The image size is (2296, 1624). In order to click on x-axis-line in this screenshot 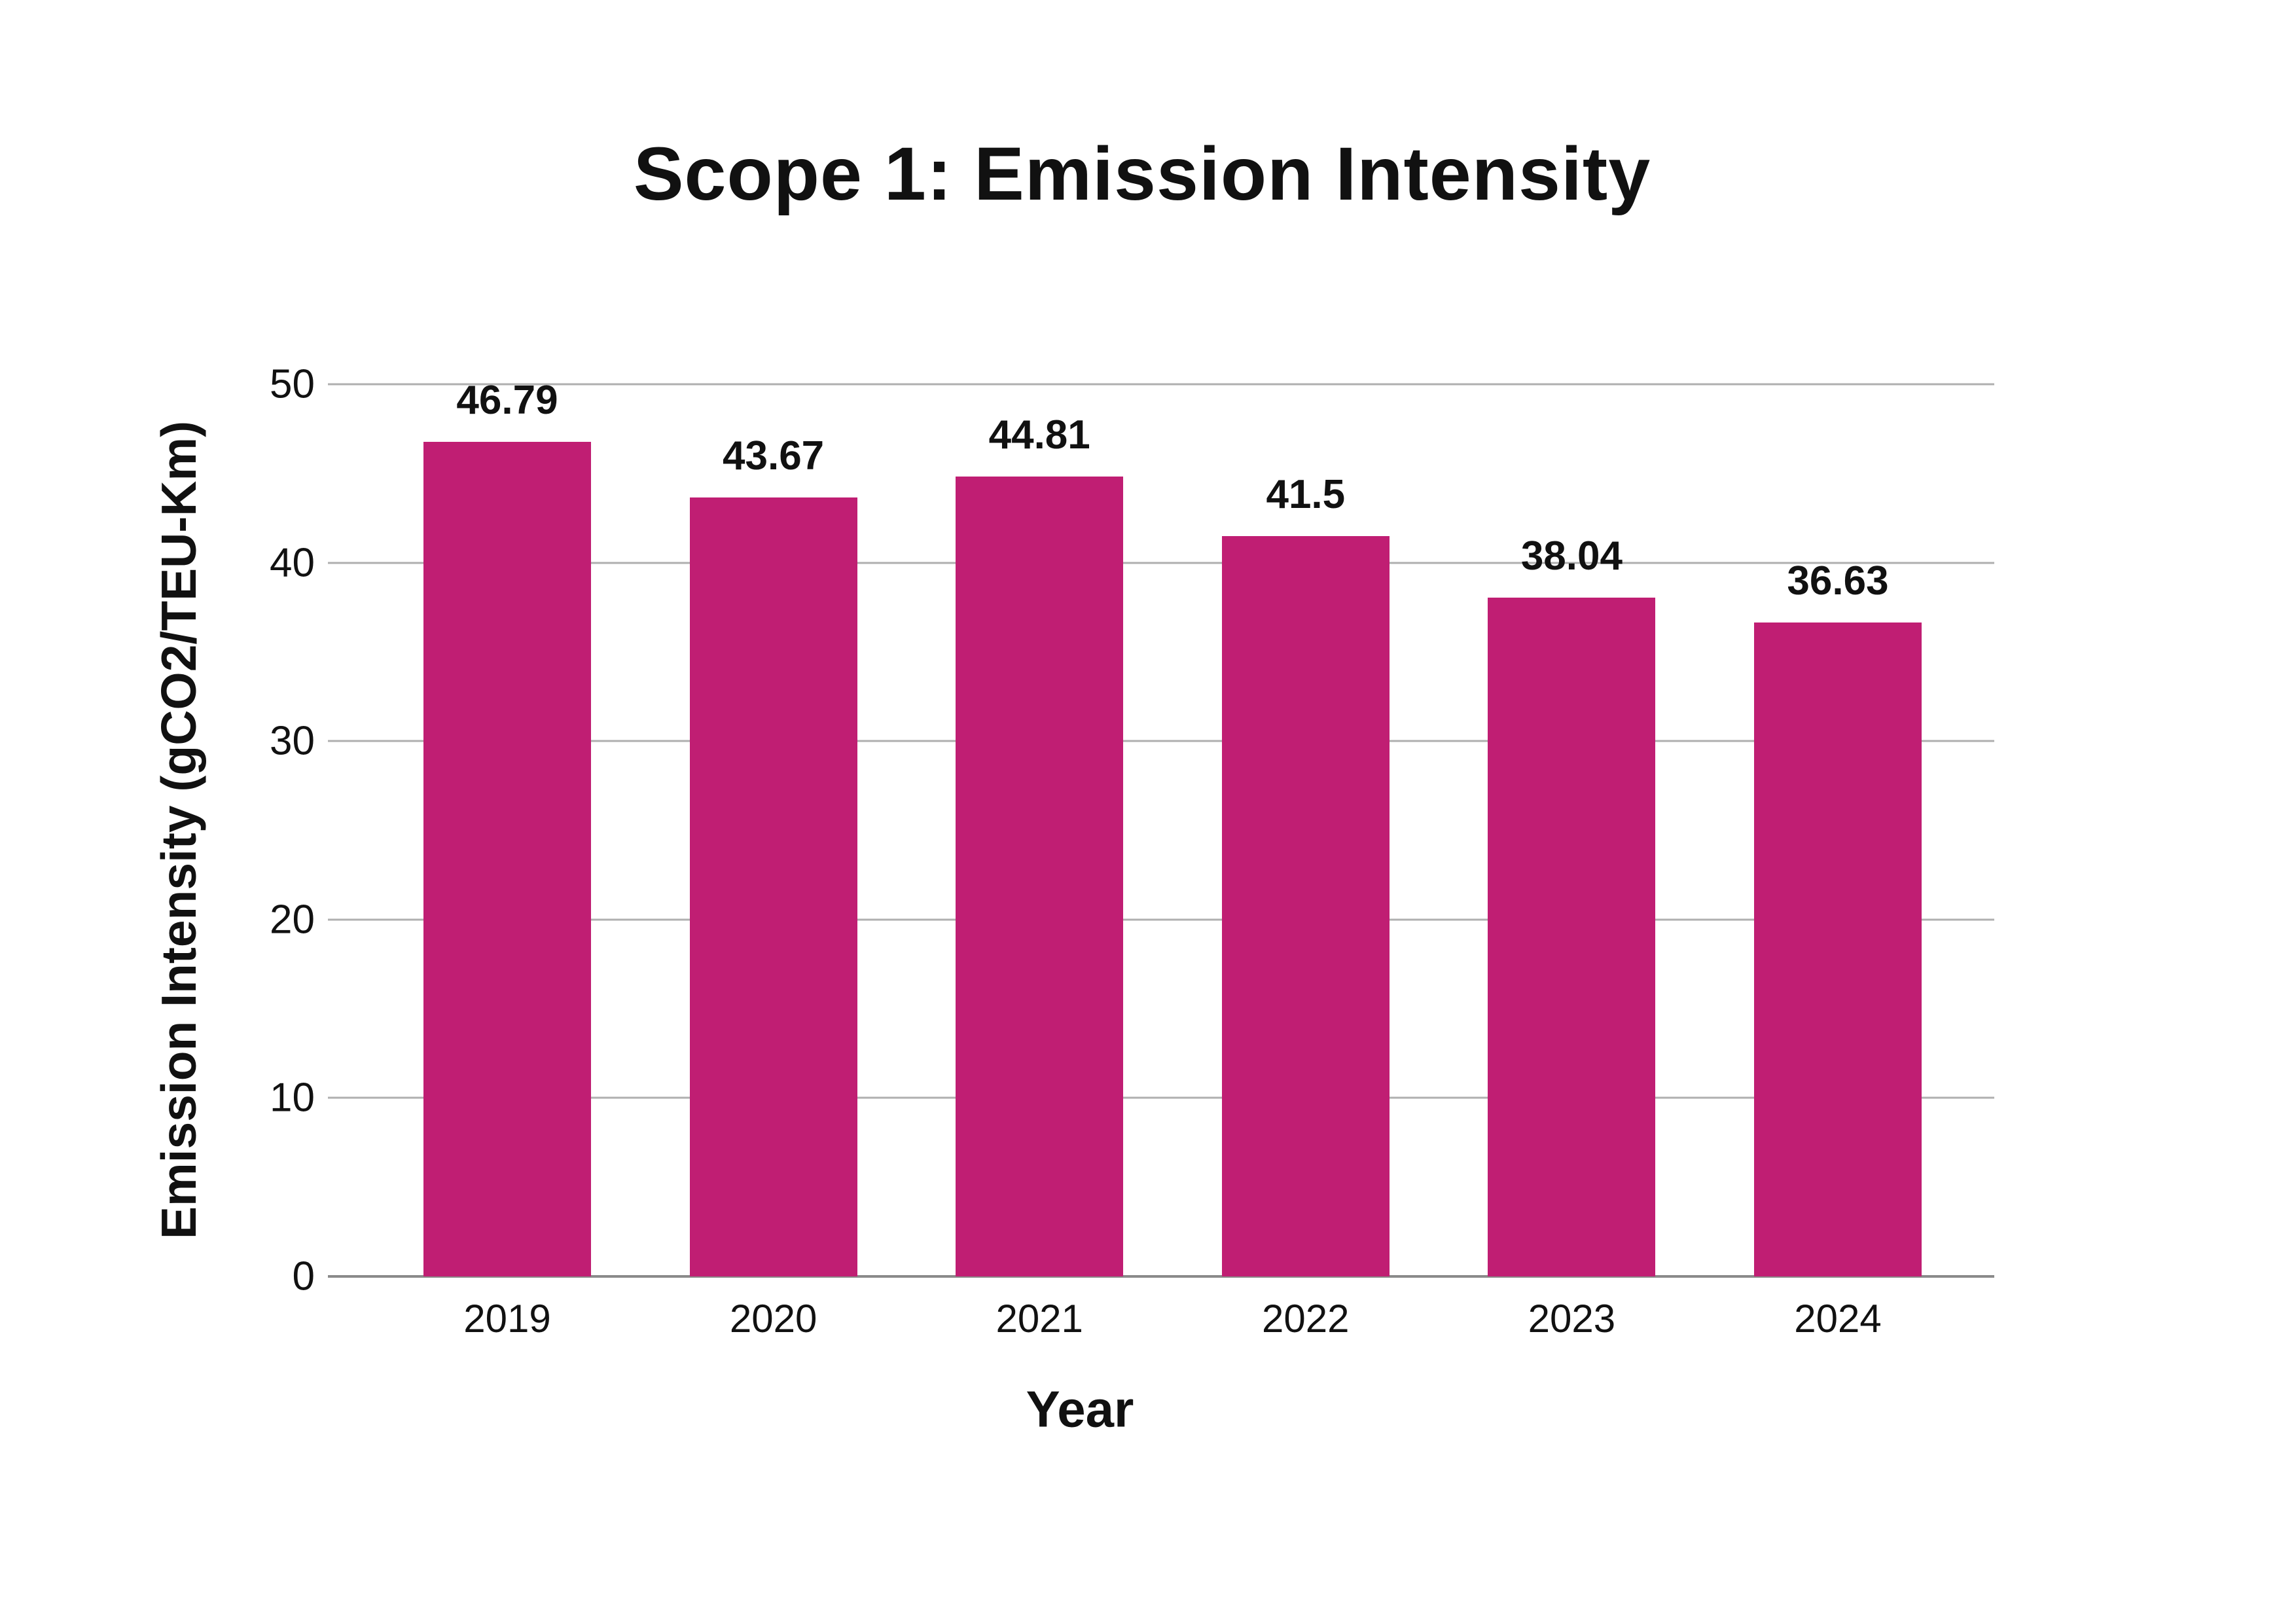, I will do `click(1161, 1276)`.